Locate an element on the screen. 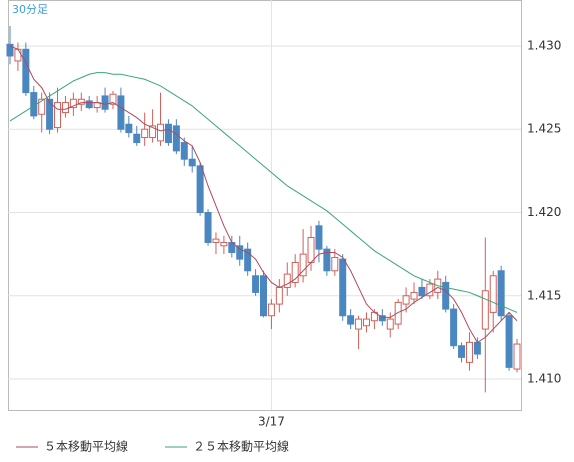 This screenshot has width=574, height=462. y-tick-label: 1.425 is located at coordinates (544, 129).